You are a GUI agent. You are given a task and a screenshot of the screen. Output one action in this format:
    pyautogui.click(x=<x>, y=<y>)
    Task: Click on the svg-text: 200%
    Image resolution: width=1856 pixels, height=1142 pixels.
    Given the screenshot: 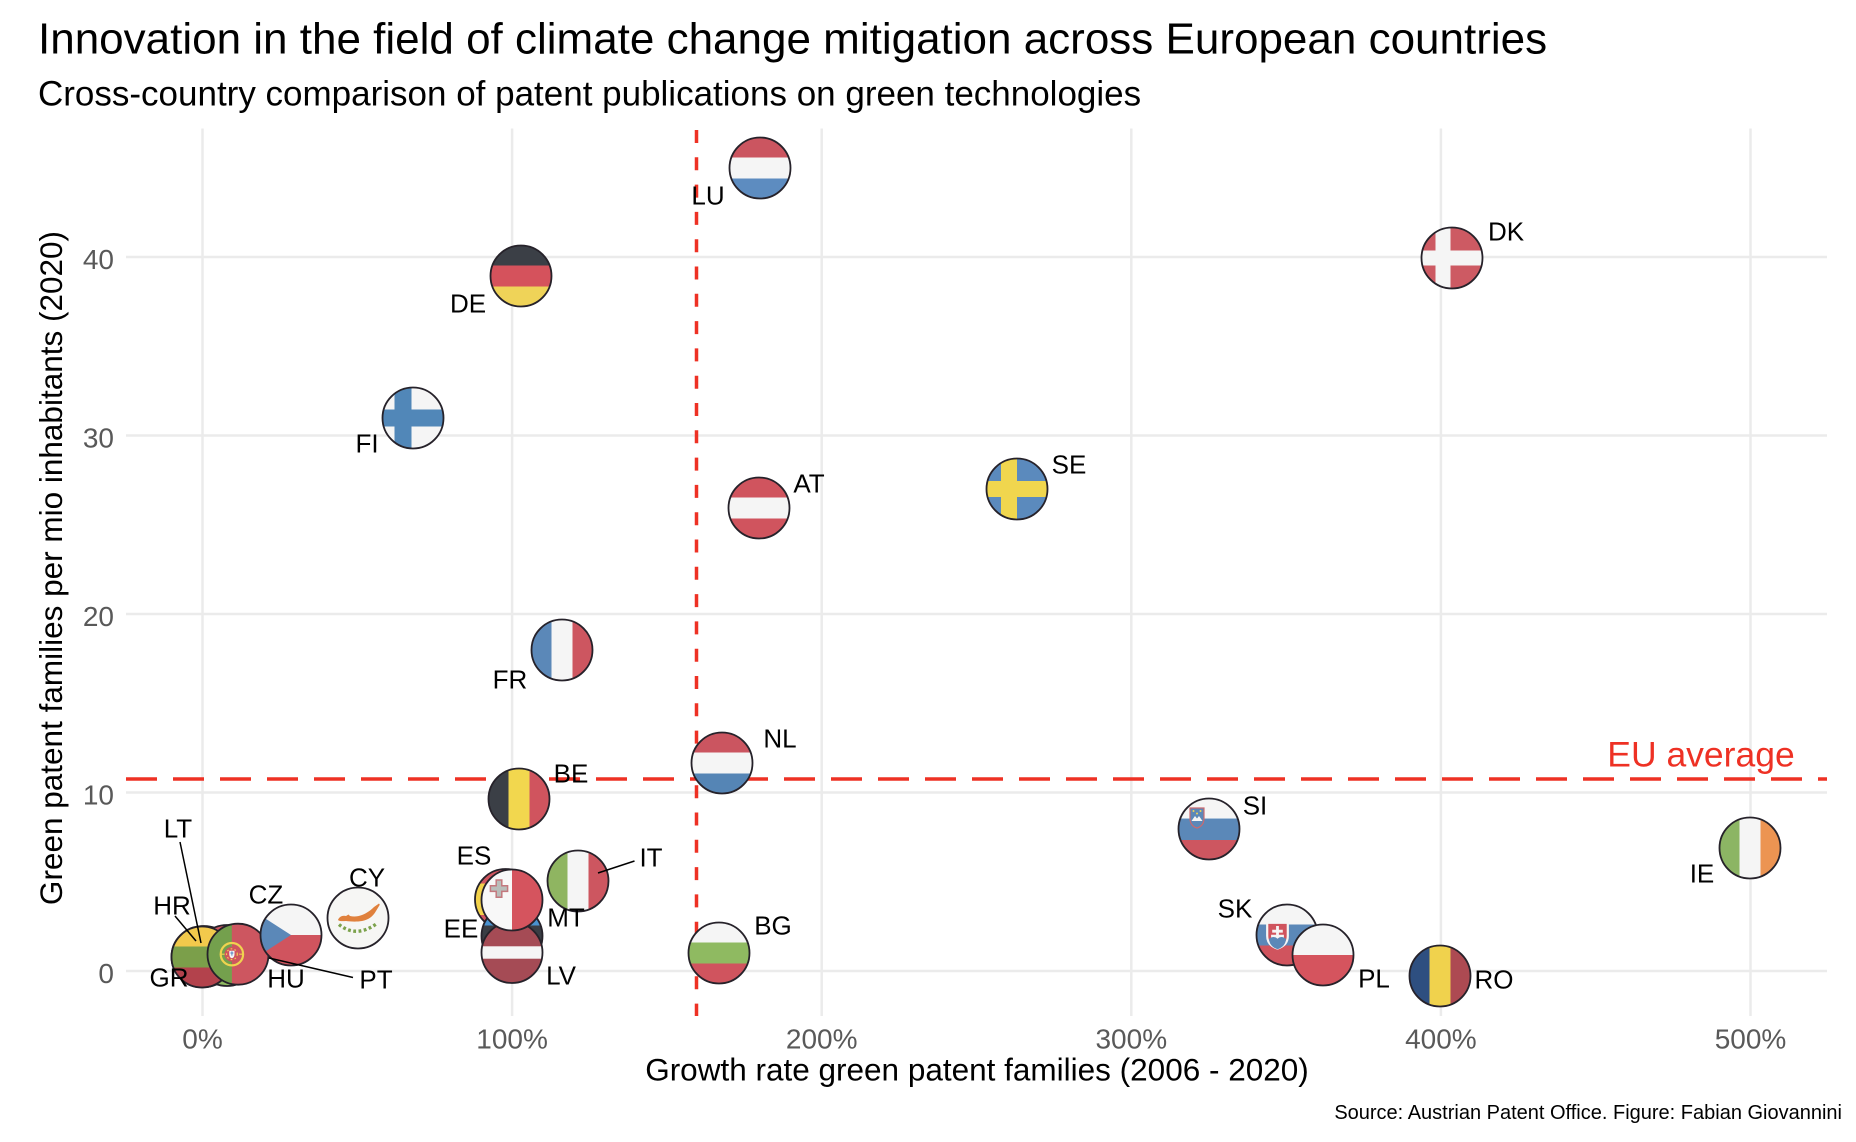 What is the action you would take?
    pyautogui.click(x=822, y=1039)
    